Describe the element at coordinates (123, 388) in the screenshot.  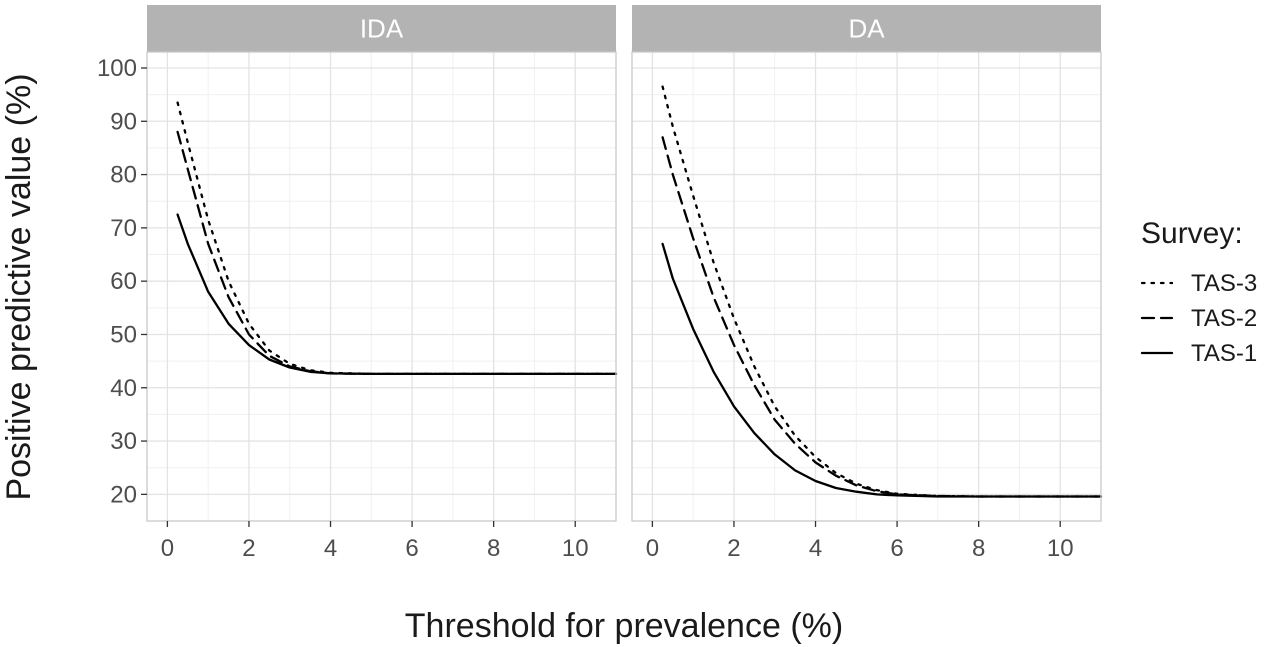
I see `y-tick-label: 40` at that location.